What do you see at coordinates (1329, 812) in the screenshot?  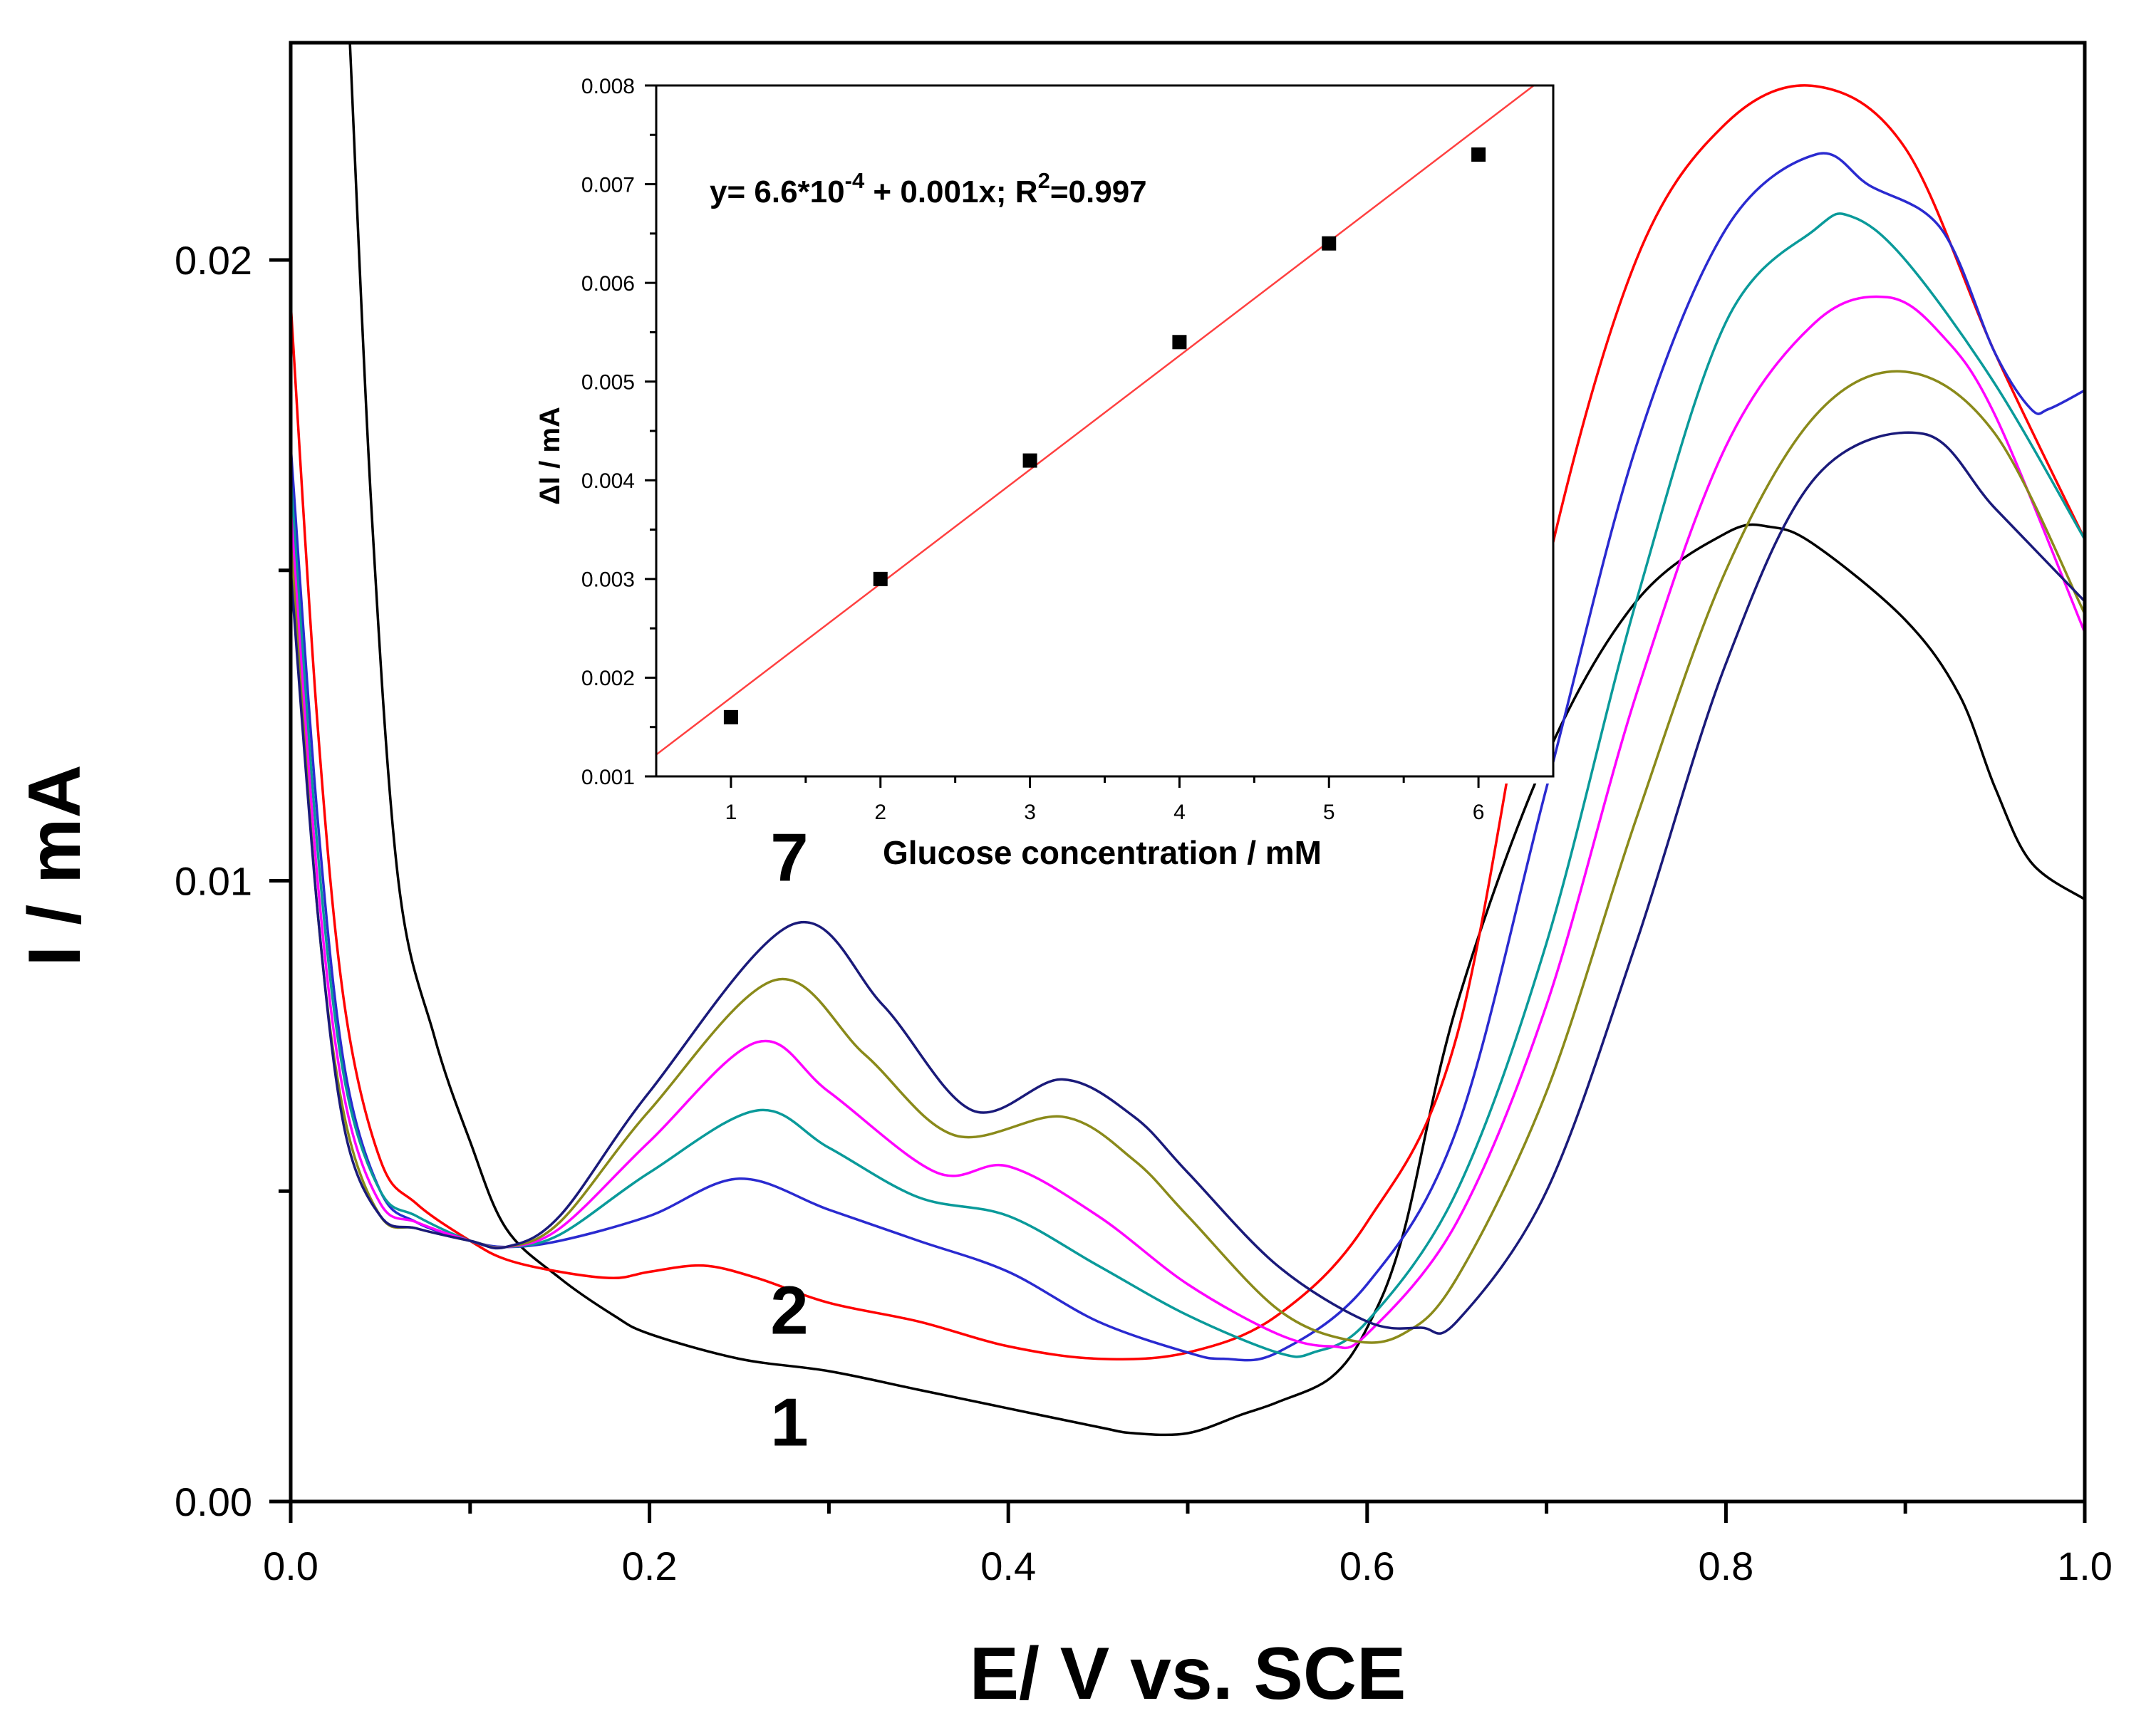 I see `x-tick-label: 5` at bounding box center [1329, 812].